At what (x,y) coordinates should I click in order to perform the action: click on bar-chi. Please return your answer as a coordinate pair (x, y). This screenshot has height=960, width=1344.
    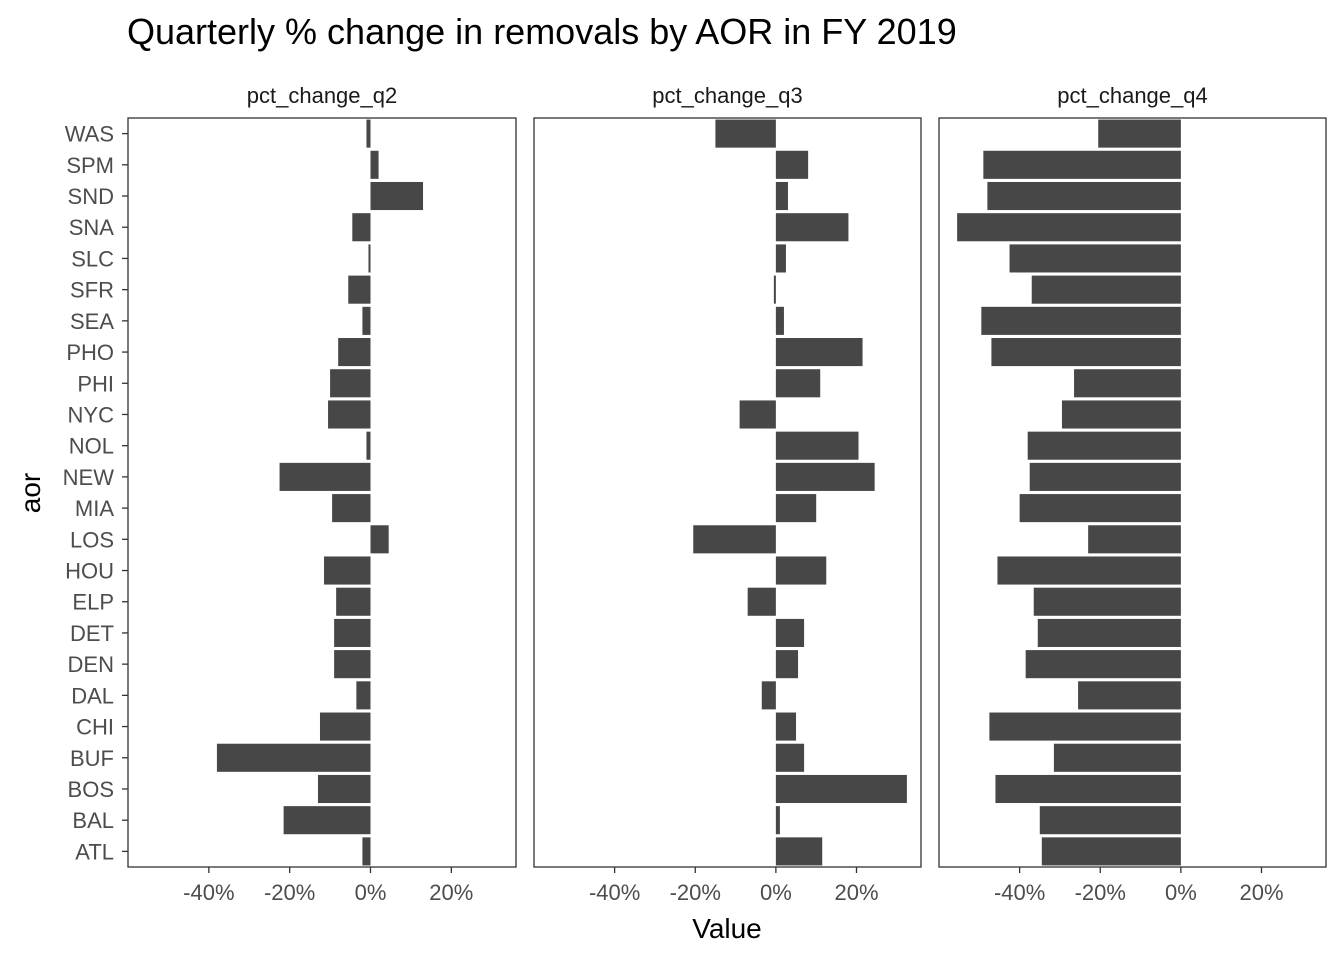
    Looking at the image, I should click on (1085, 726).